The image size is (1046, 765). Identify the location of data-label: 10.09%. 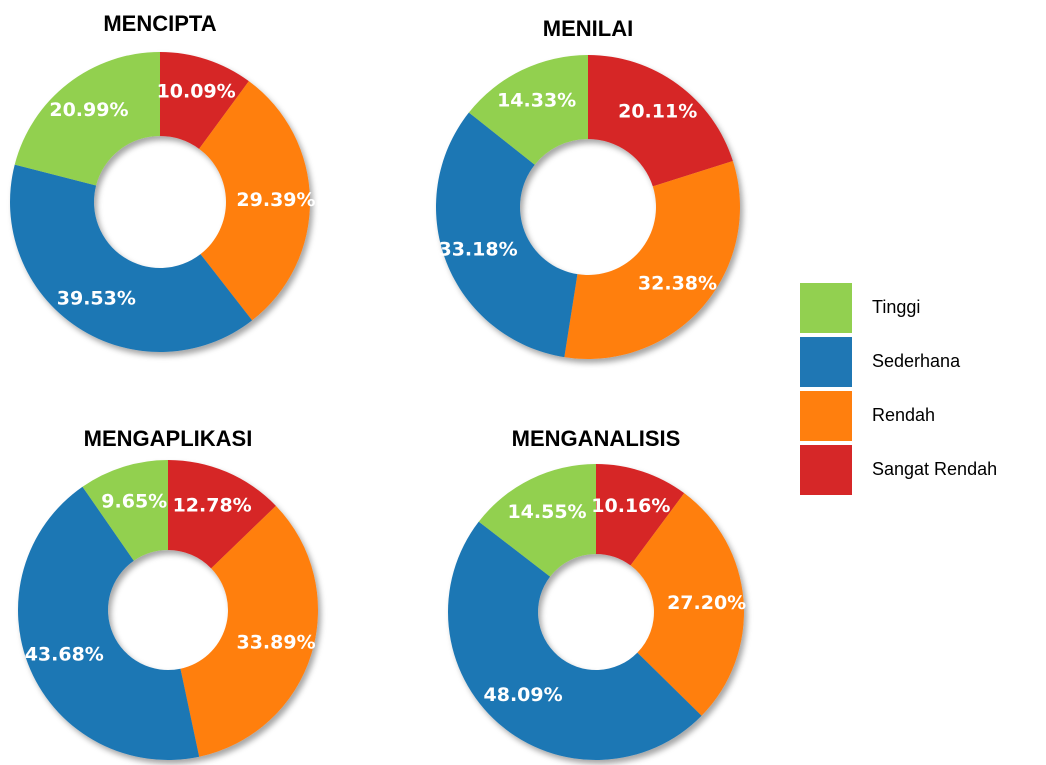
(196, 91).